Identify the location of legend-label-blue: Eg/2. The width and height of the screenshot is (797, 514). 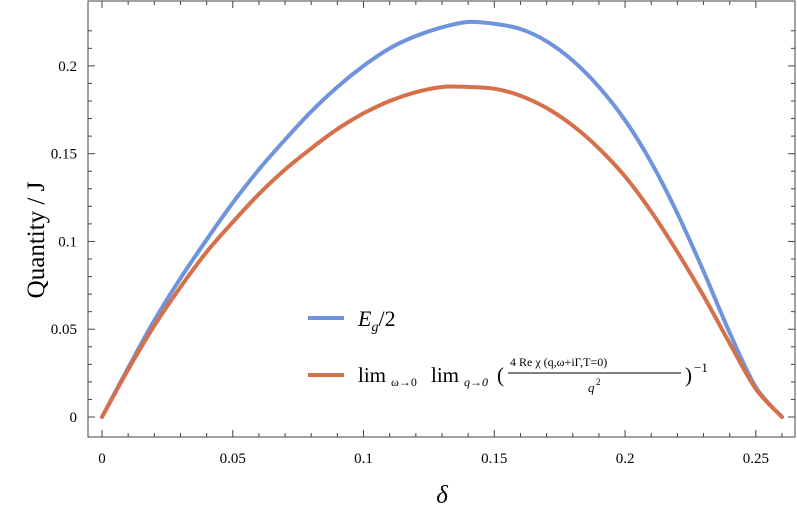
(376, 320).